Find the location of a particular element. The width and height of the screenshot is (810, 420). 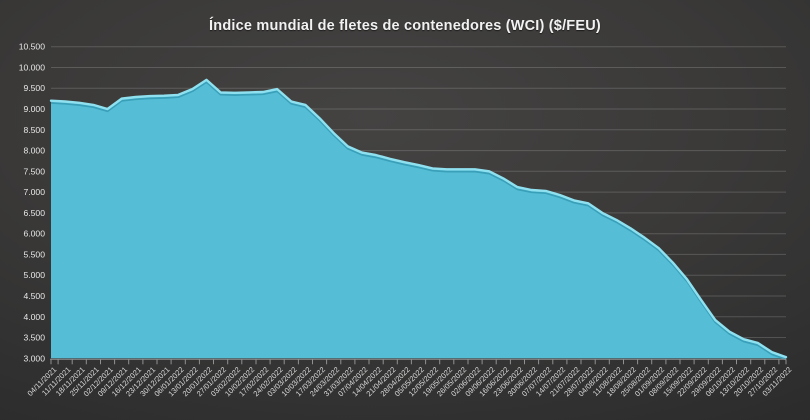

y-axis-tick-label: 10.000 is located at coordinates (32, 68).